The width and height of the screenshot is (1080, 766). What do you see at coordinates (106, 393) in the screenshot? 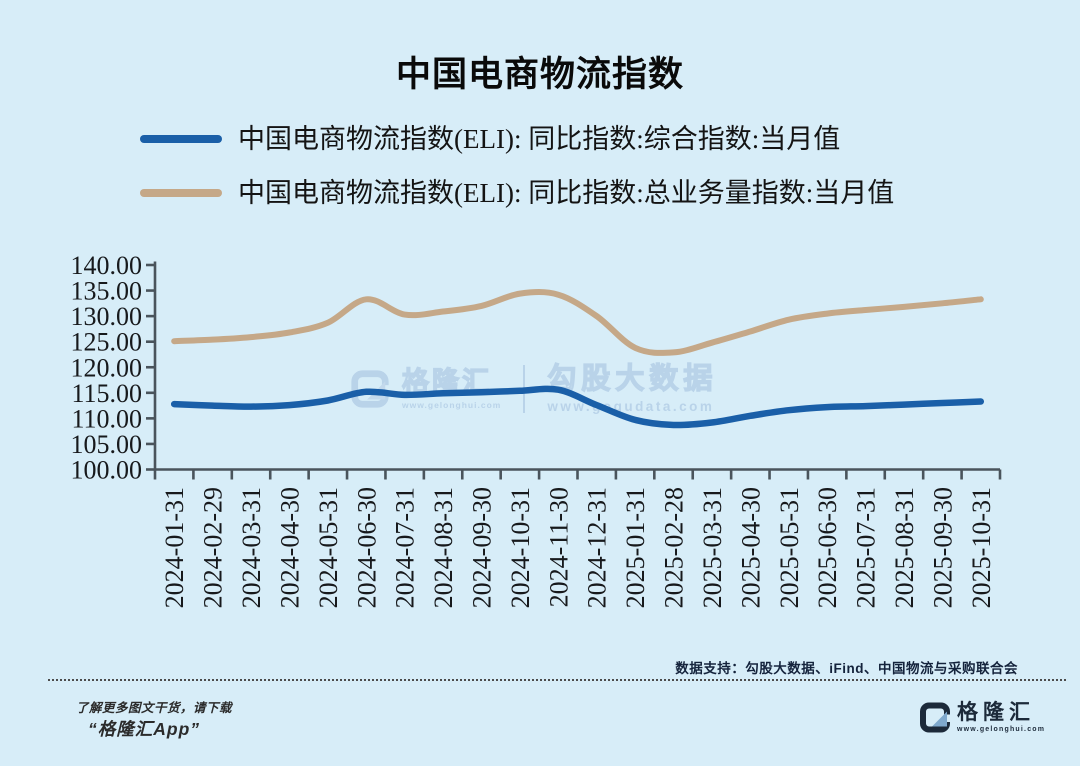
I see `y-tick-label: 115.00` at bounding box center [106, 393].